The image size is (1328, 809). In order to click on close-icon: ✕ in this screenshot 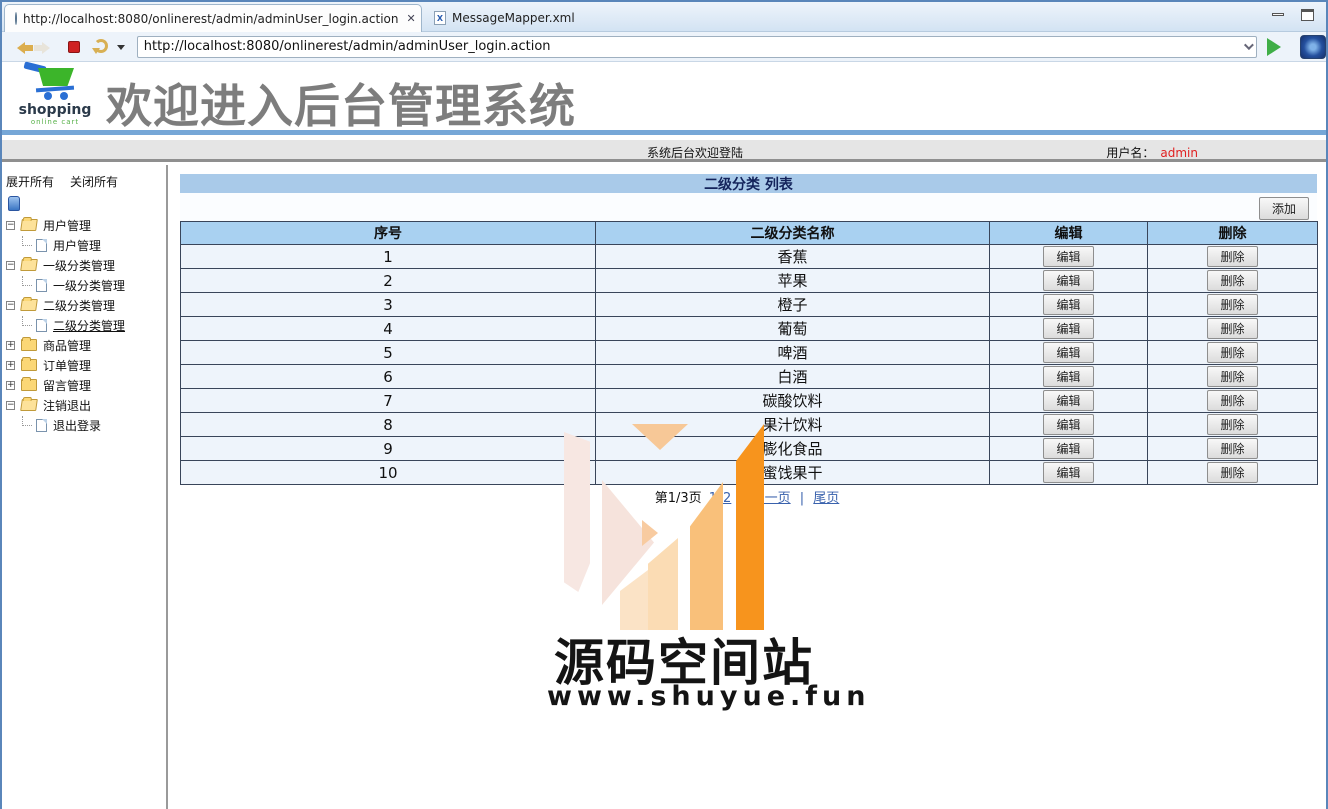, I will do `click(411, 18)`.